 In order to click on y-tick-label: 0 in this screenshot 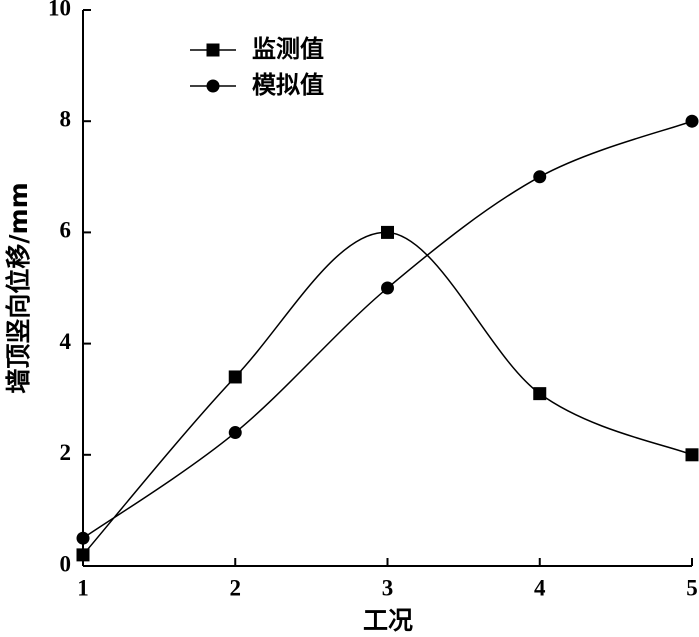, I will do `click(66, 563)`.